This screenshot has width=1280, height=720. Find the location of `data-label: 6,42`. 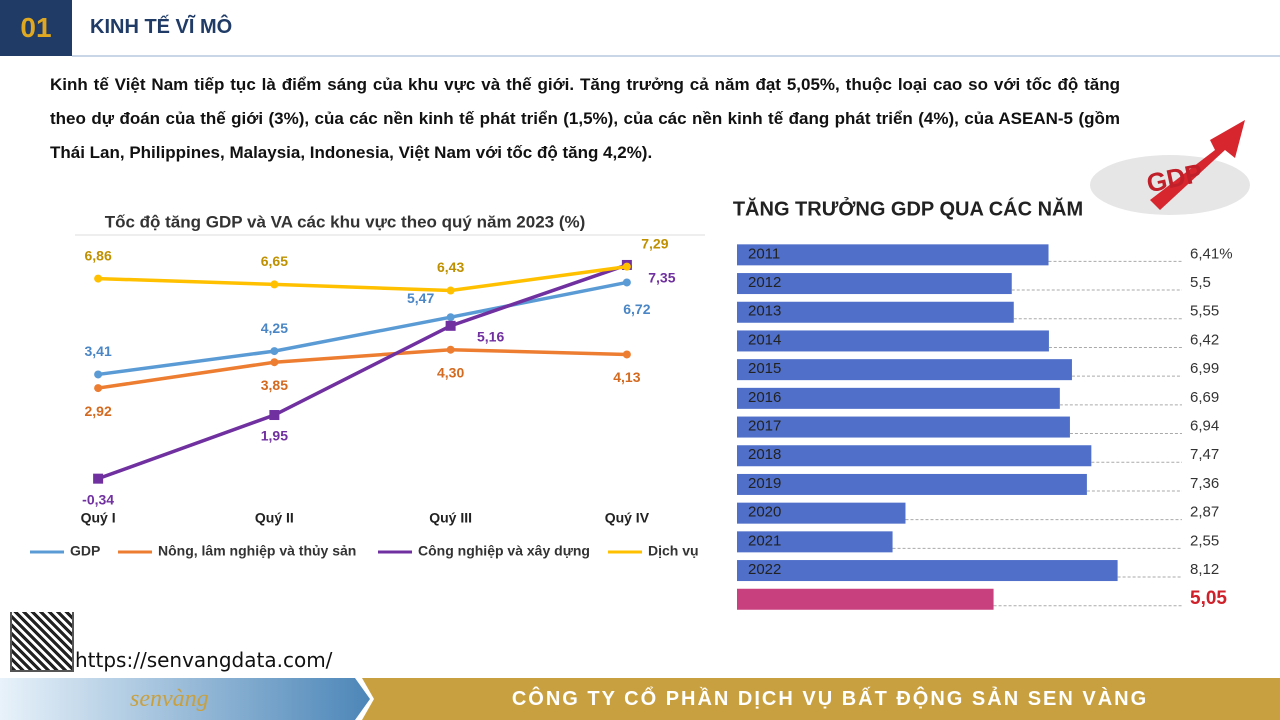

data-label: 6,42 is located at coordinates (1204, 339).